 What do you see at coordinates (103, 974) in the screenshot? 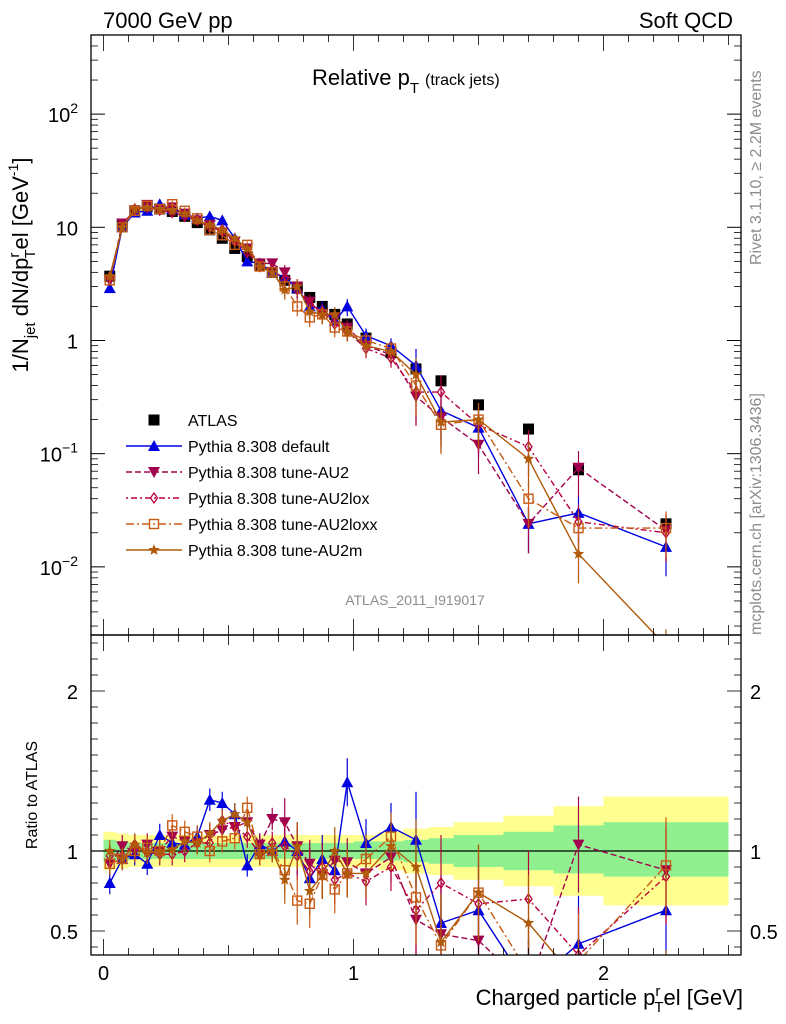
I see `x-tick-label: 0` at bounding box center [103, 974].